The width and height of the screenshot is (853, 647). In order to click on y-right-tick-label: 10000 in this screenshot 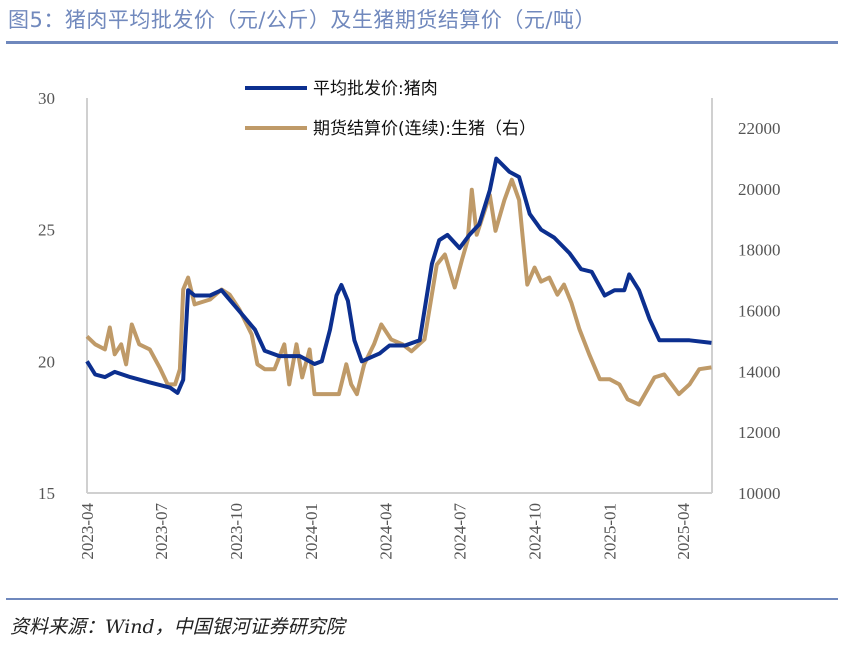, I will do `click(759, 493)`.